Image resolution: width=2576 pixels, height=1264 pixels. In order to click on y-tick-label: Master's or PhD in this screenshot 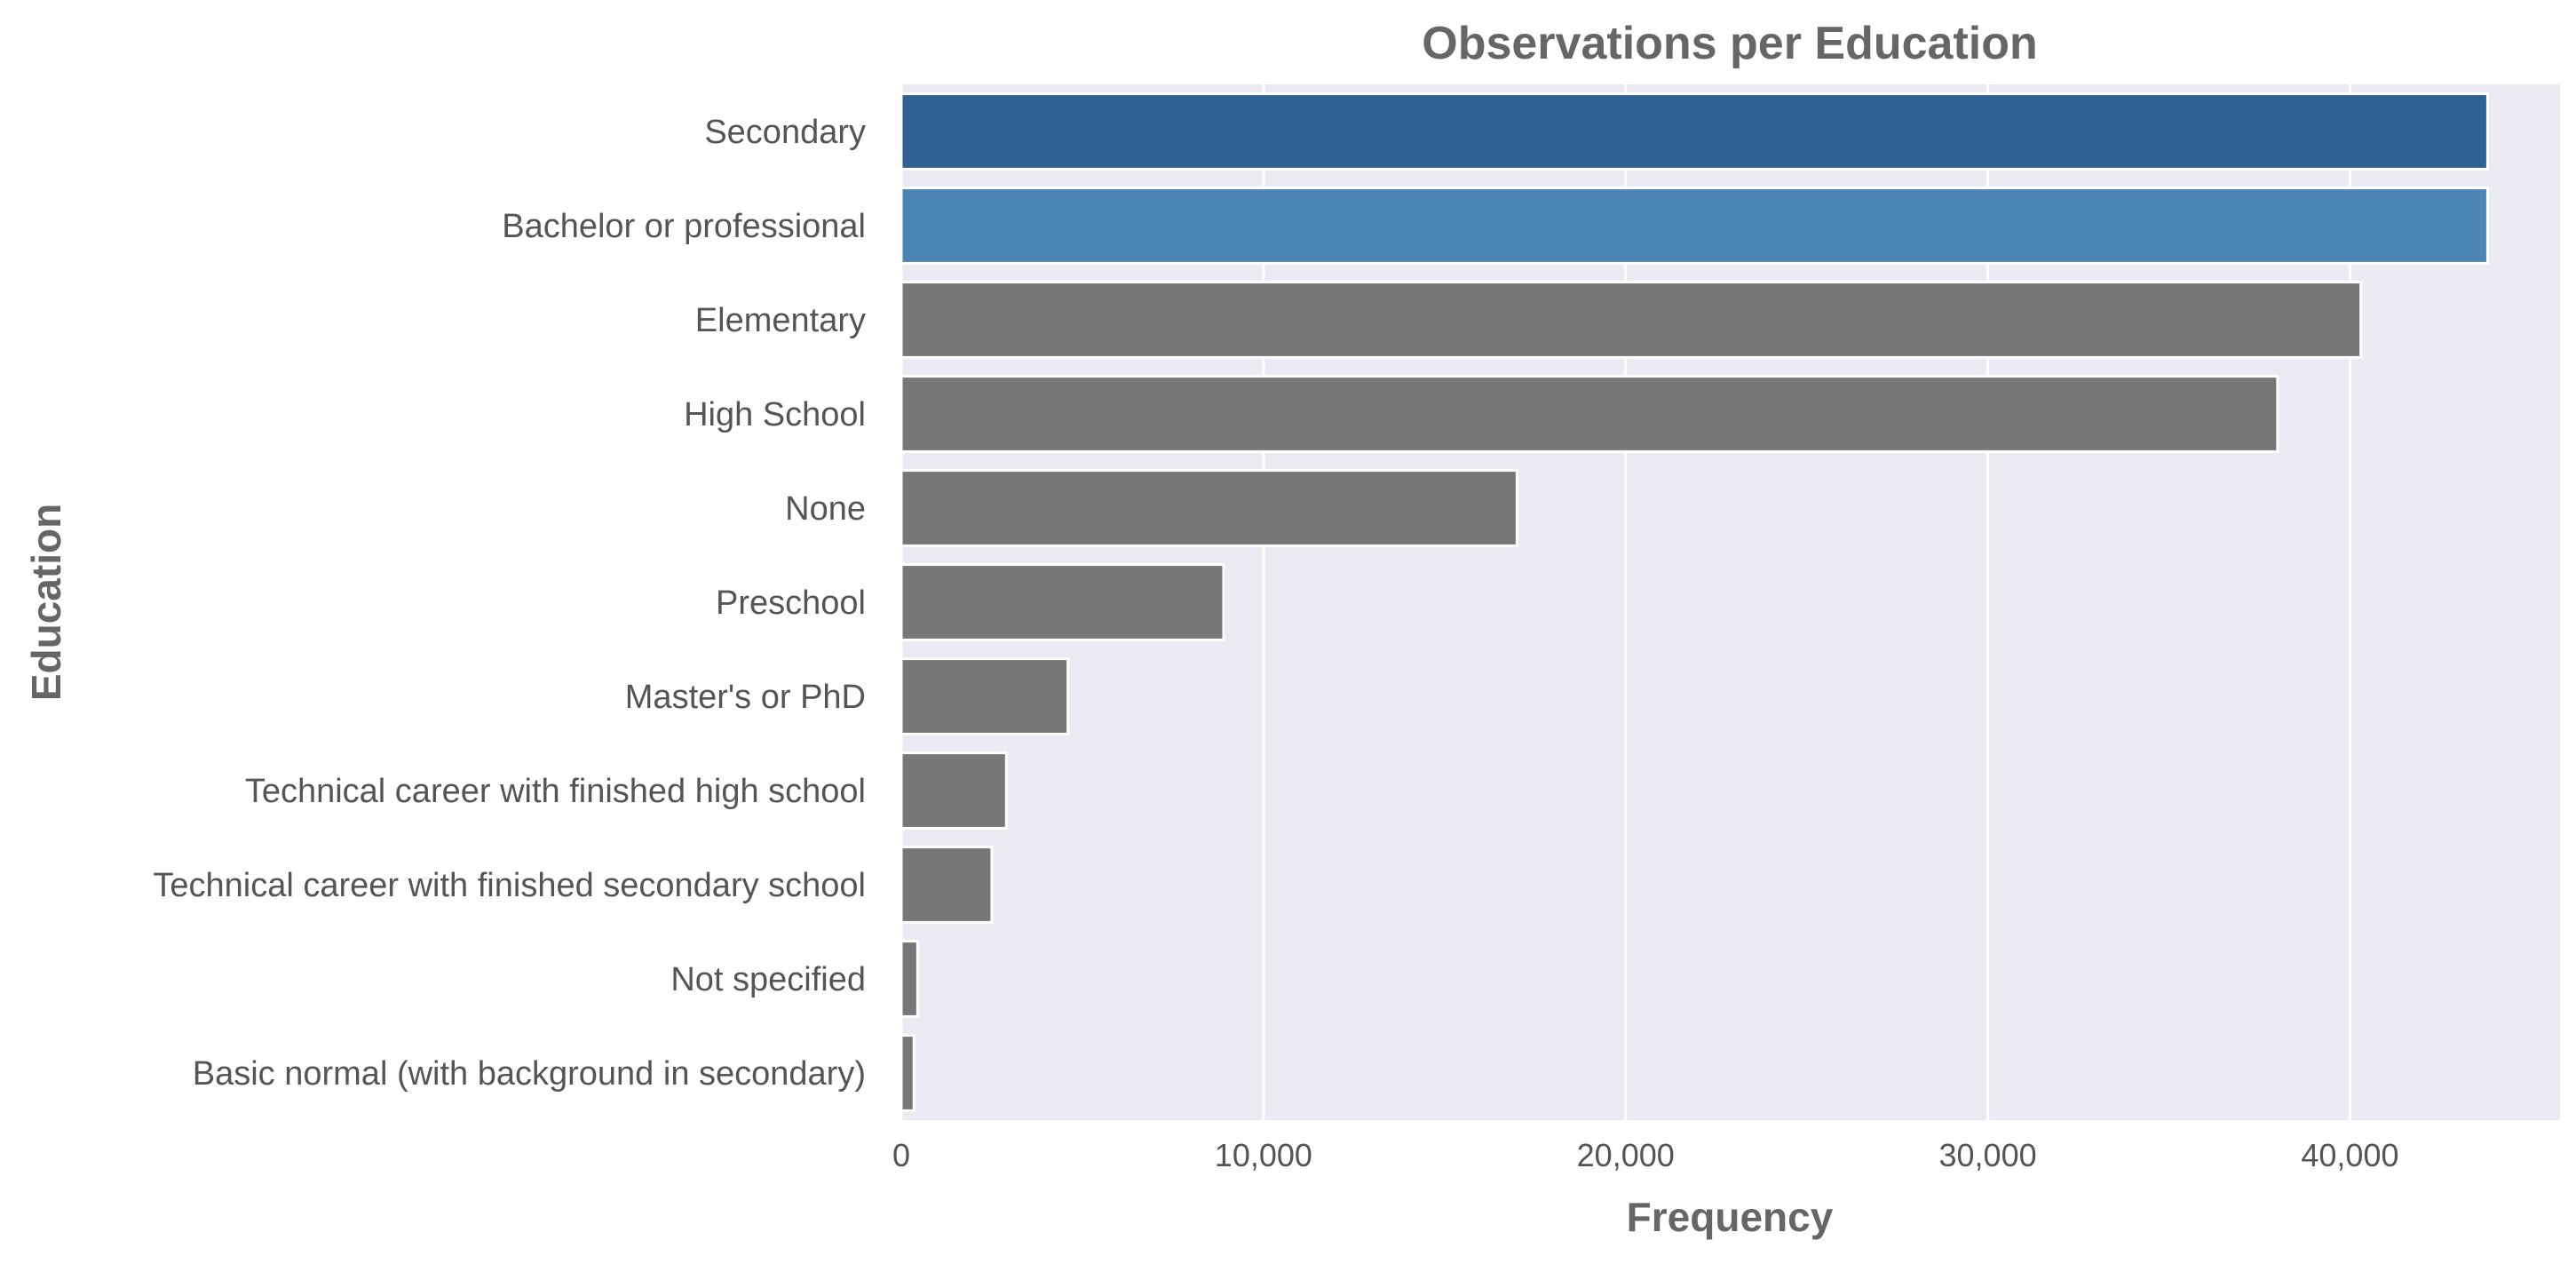, I will do `click(746, 697)`.